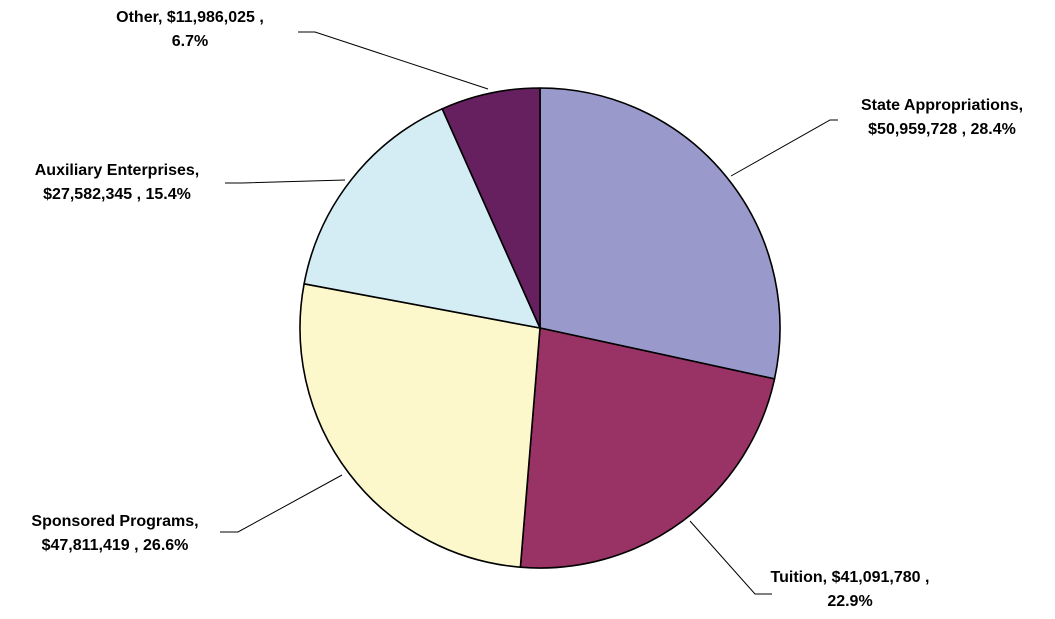  Describe the element at coordinates (190, 41) in the screenshot. I see `slice-label-line: 6.7%` at that location.